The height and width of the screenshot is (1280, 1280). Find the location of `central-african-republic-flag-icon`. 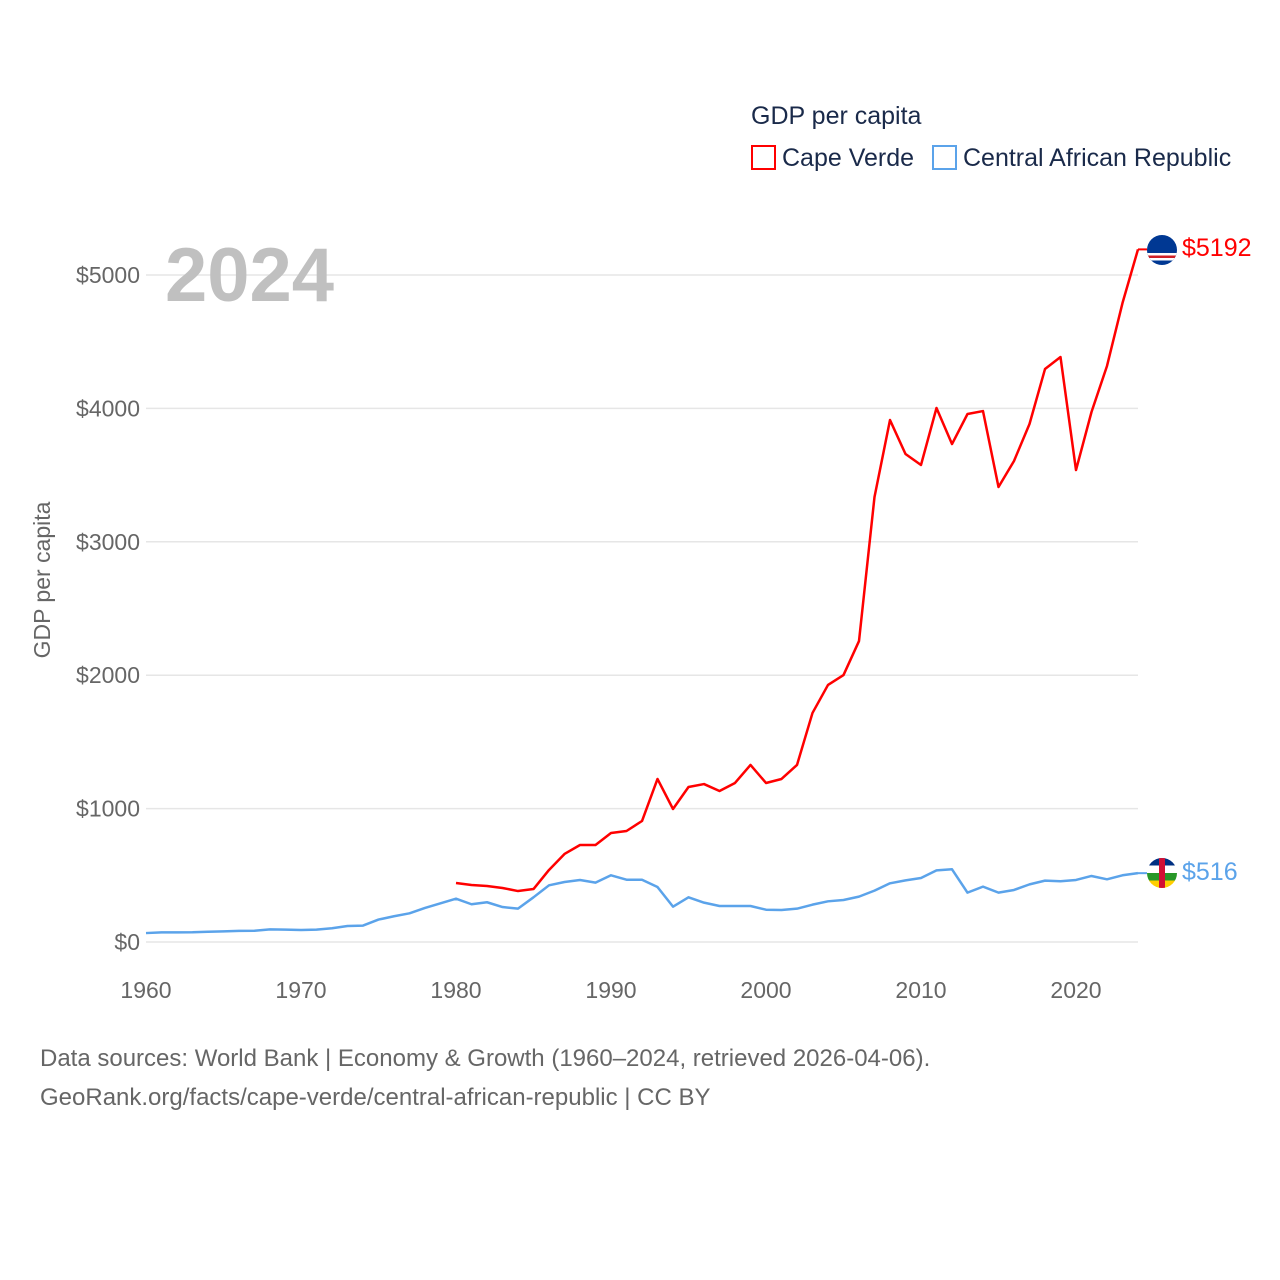

central-african-republic-flag-icon is located at coordinates (1162, 873).